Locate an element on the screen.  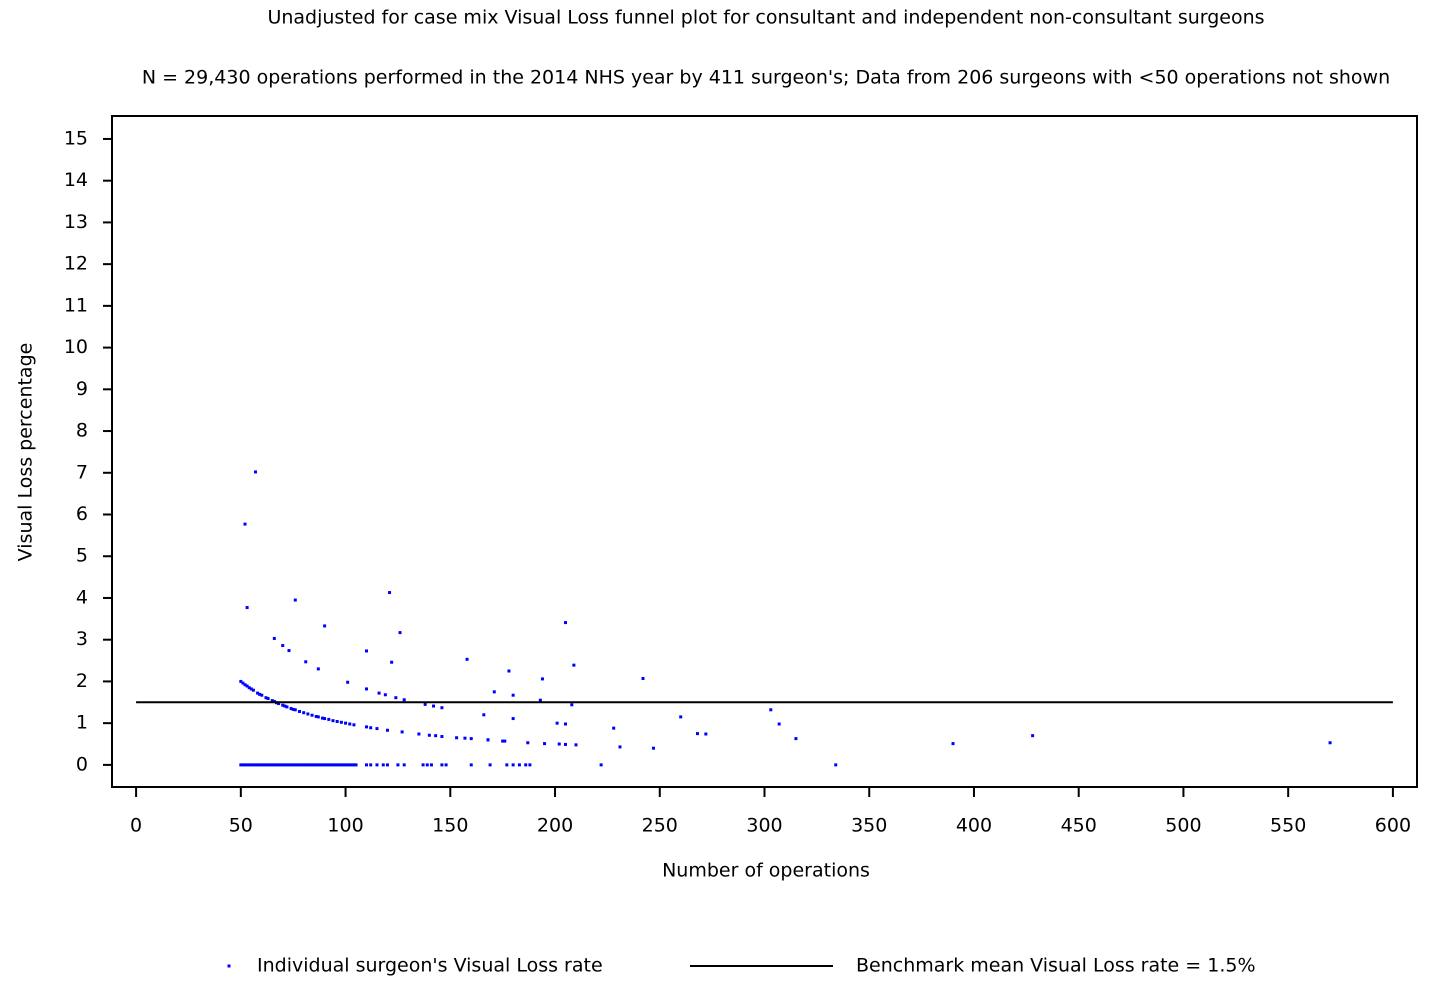
x-tick-label: 400 is located at coordinates (974, 826).